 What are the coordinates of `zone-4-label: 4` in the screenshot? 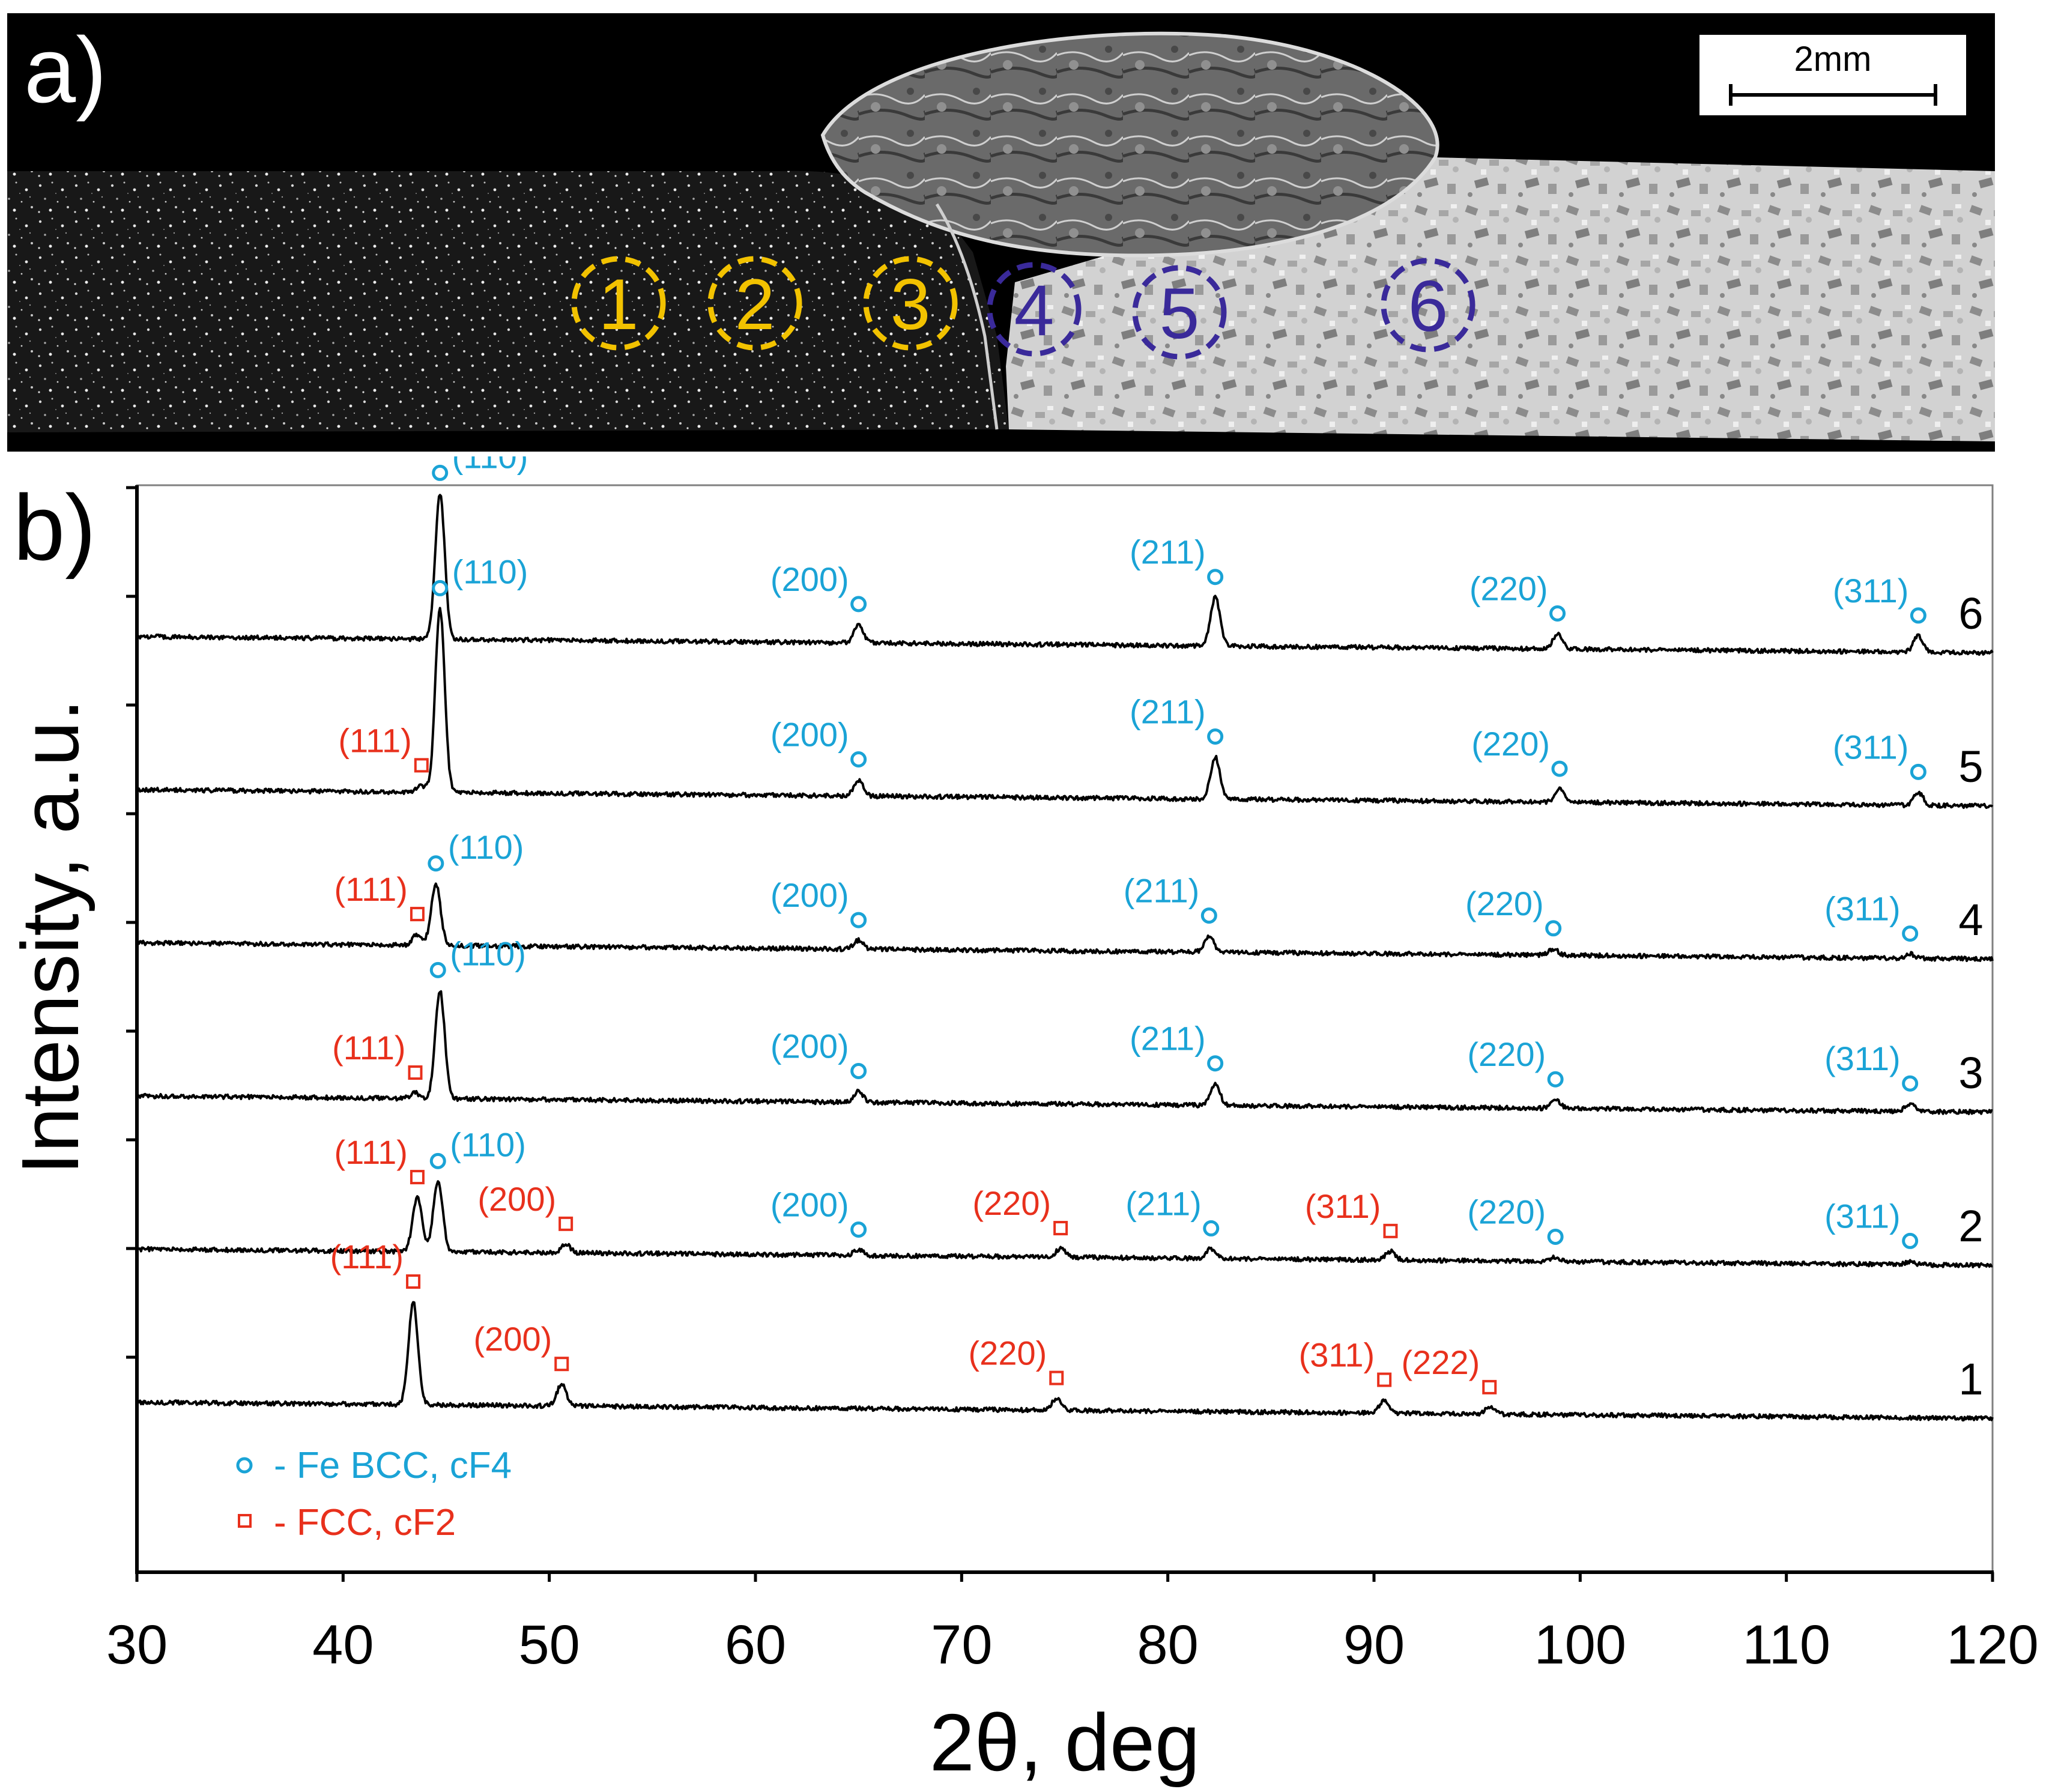 It's located at (1034, 310).